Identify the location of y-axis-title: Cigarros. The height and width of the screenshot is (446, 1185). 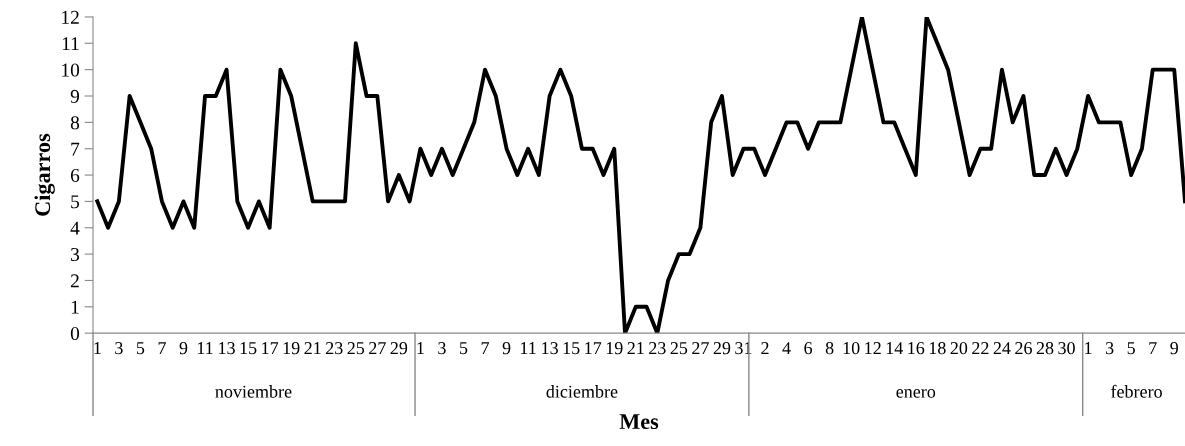
(44, 174).